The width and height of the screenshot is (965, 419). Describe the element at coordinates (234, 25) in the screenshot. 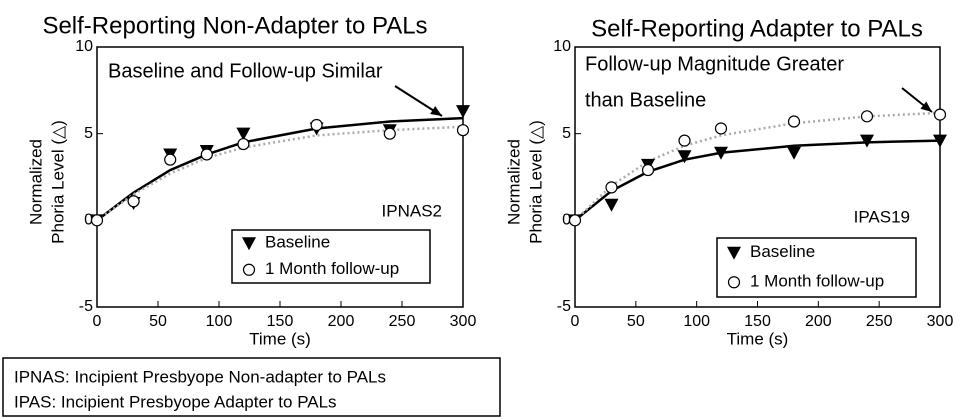

I see `chart-title: Self-Reporting Non-Adapter to PALs` at that location.